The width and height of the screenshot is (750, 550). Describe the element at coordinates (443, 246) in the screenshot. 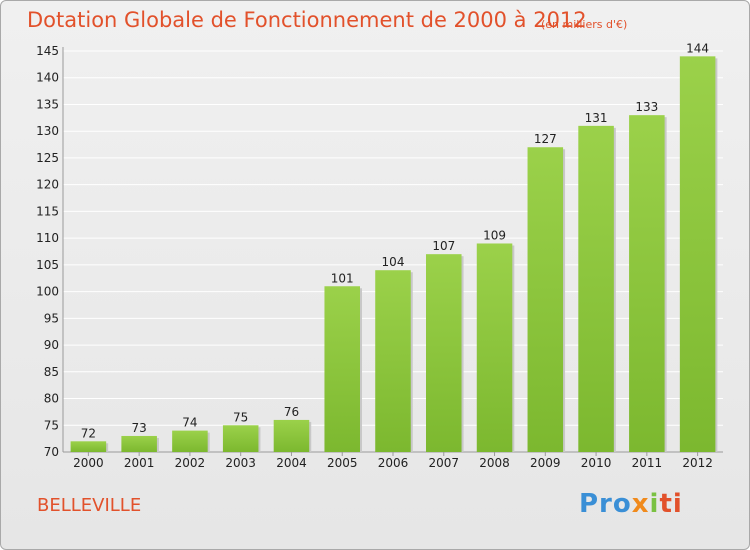

I see `data-label: 107` at that location.